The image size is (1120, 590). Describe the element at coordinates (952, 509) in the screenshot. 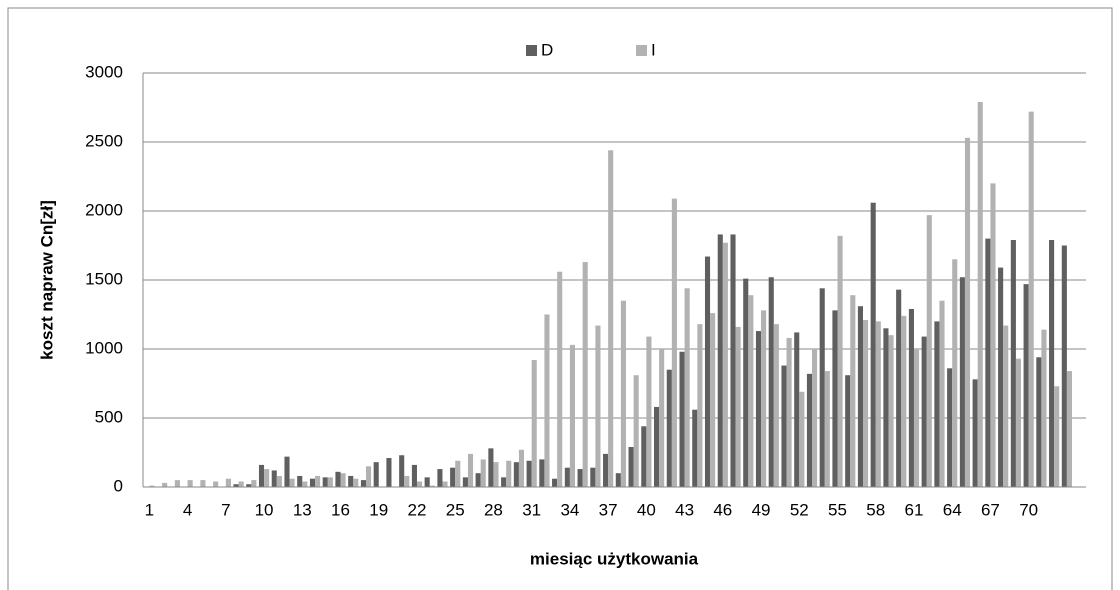

I see `x-tick-label: 64` at that location.